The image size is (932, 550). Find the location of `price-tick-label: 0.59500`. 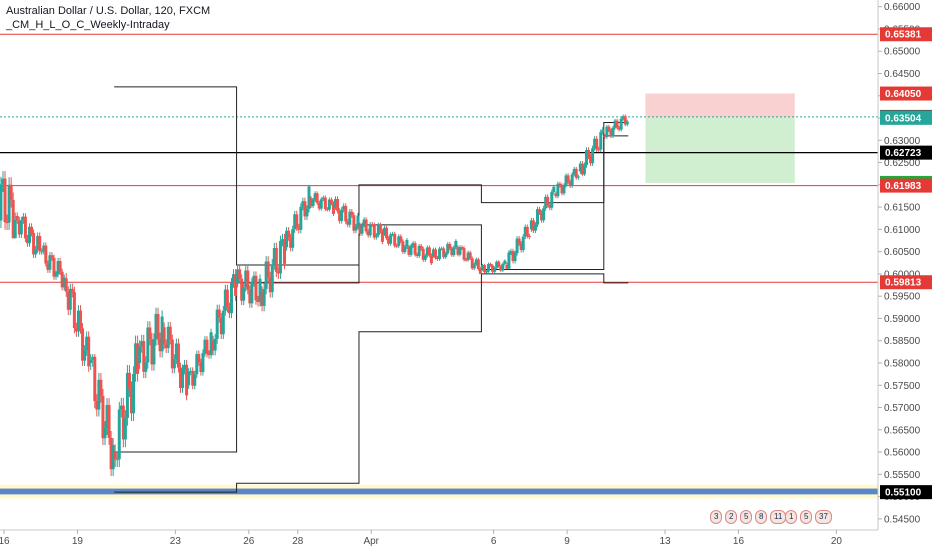

price-tick-label: 0.59500 is located at coordinates (902, 297).